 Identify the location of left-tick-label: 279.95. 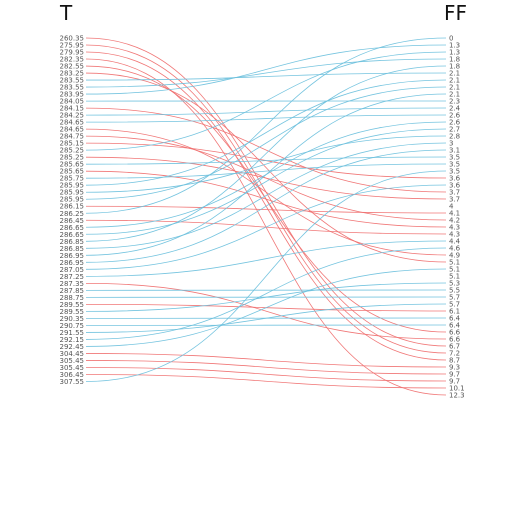
(72, 53).